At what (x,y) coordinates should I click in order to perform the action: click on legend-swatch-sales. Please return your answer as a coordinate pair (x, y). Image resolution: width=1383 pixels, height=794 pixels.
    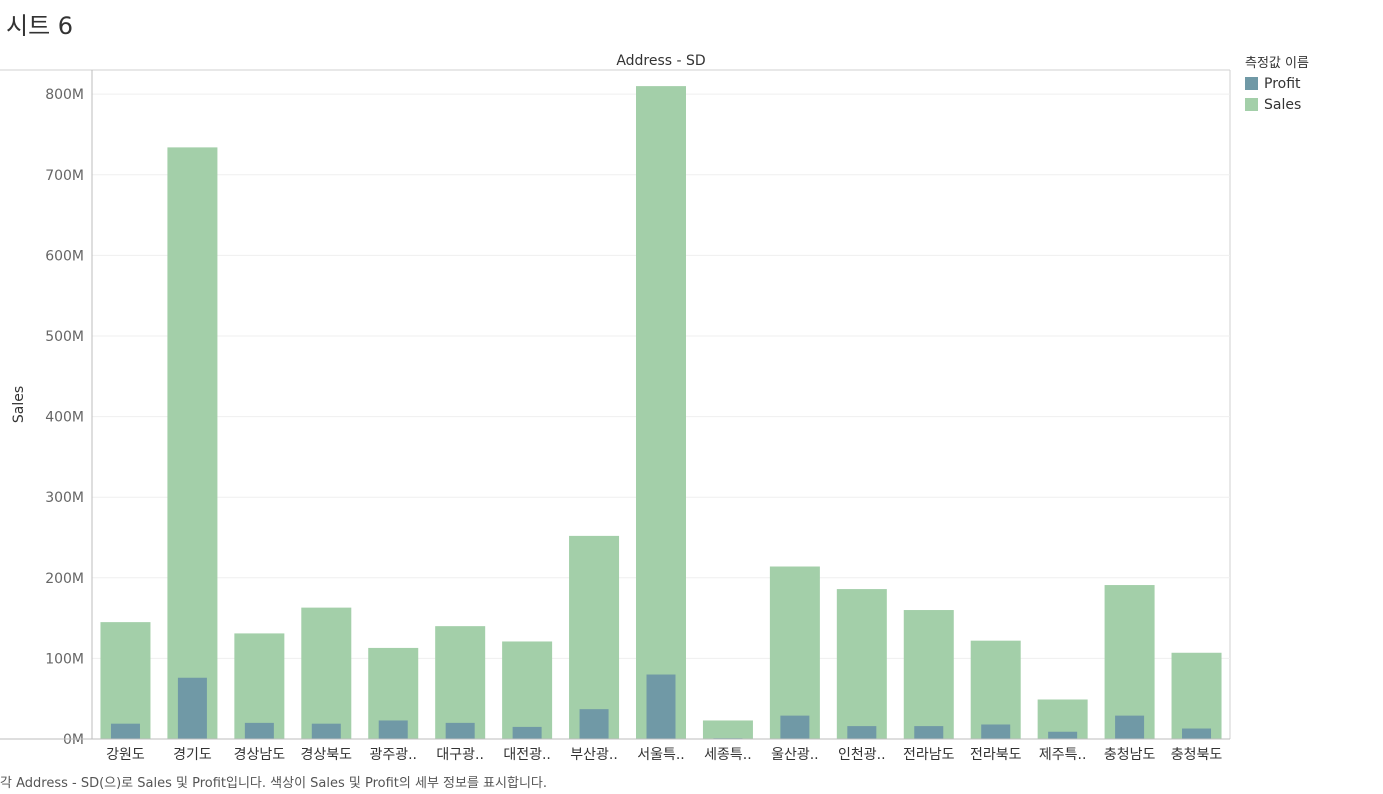
    Looking at the image, I should click on (1251, 104).